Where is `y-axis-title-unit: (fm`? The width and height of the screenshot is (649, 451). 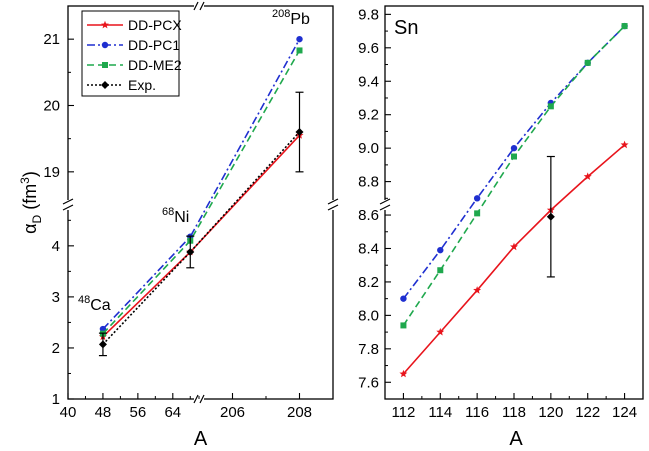
y-axis-title-unit: (fm is located at coordinates (30, 199).